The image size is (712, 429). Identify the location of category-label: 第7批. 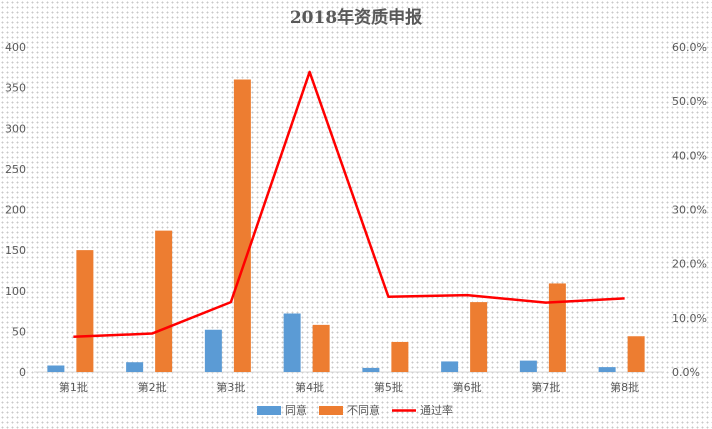
(545, 387).